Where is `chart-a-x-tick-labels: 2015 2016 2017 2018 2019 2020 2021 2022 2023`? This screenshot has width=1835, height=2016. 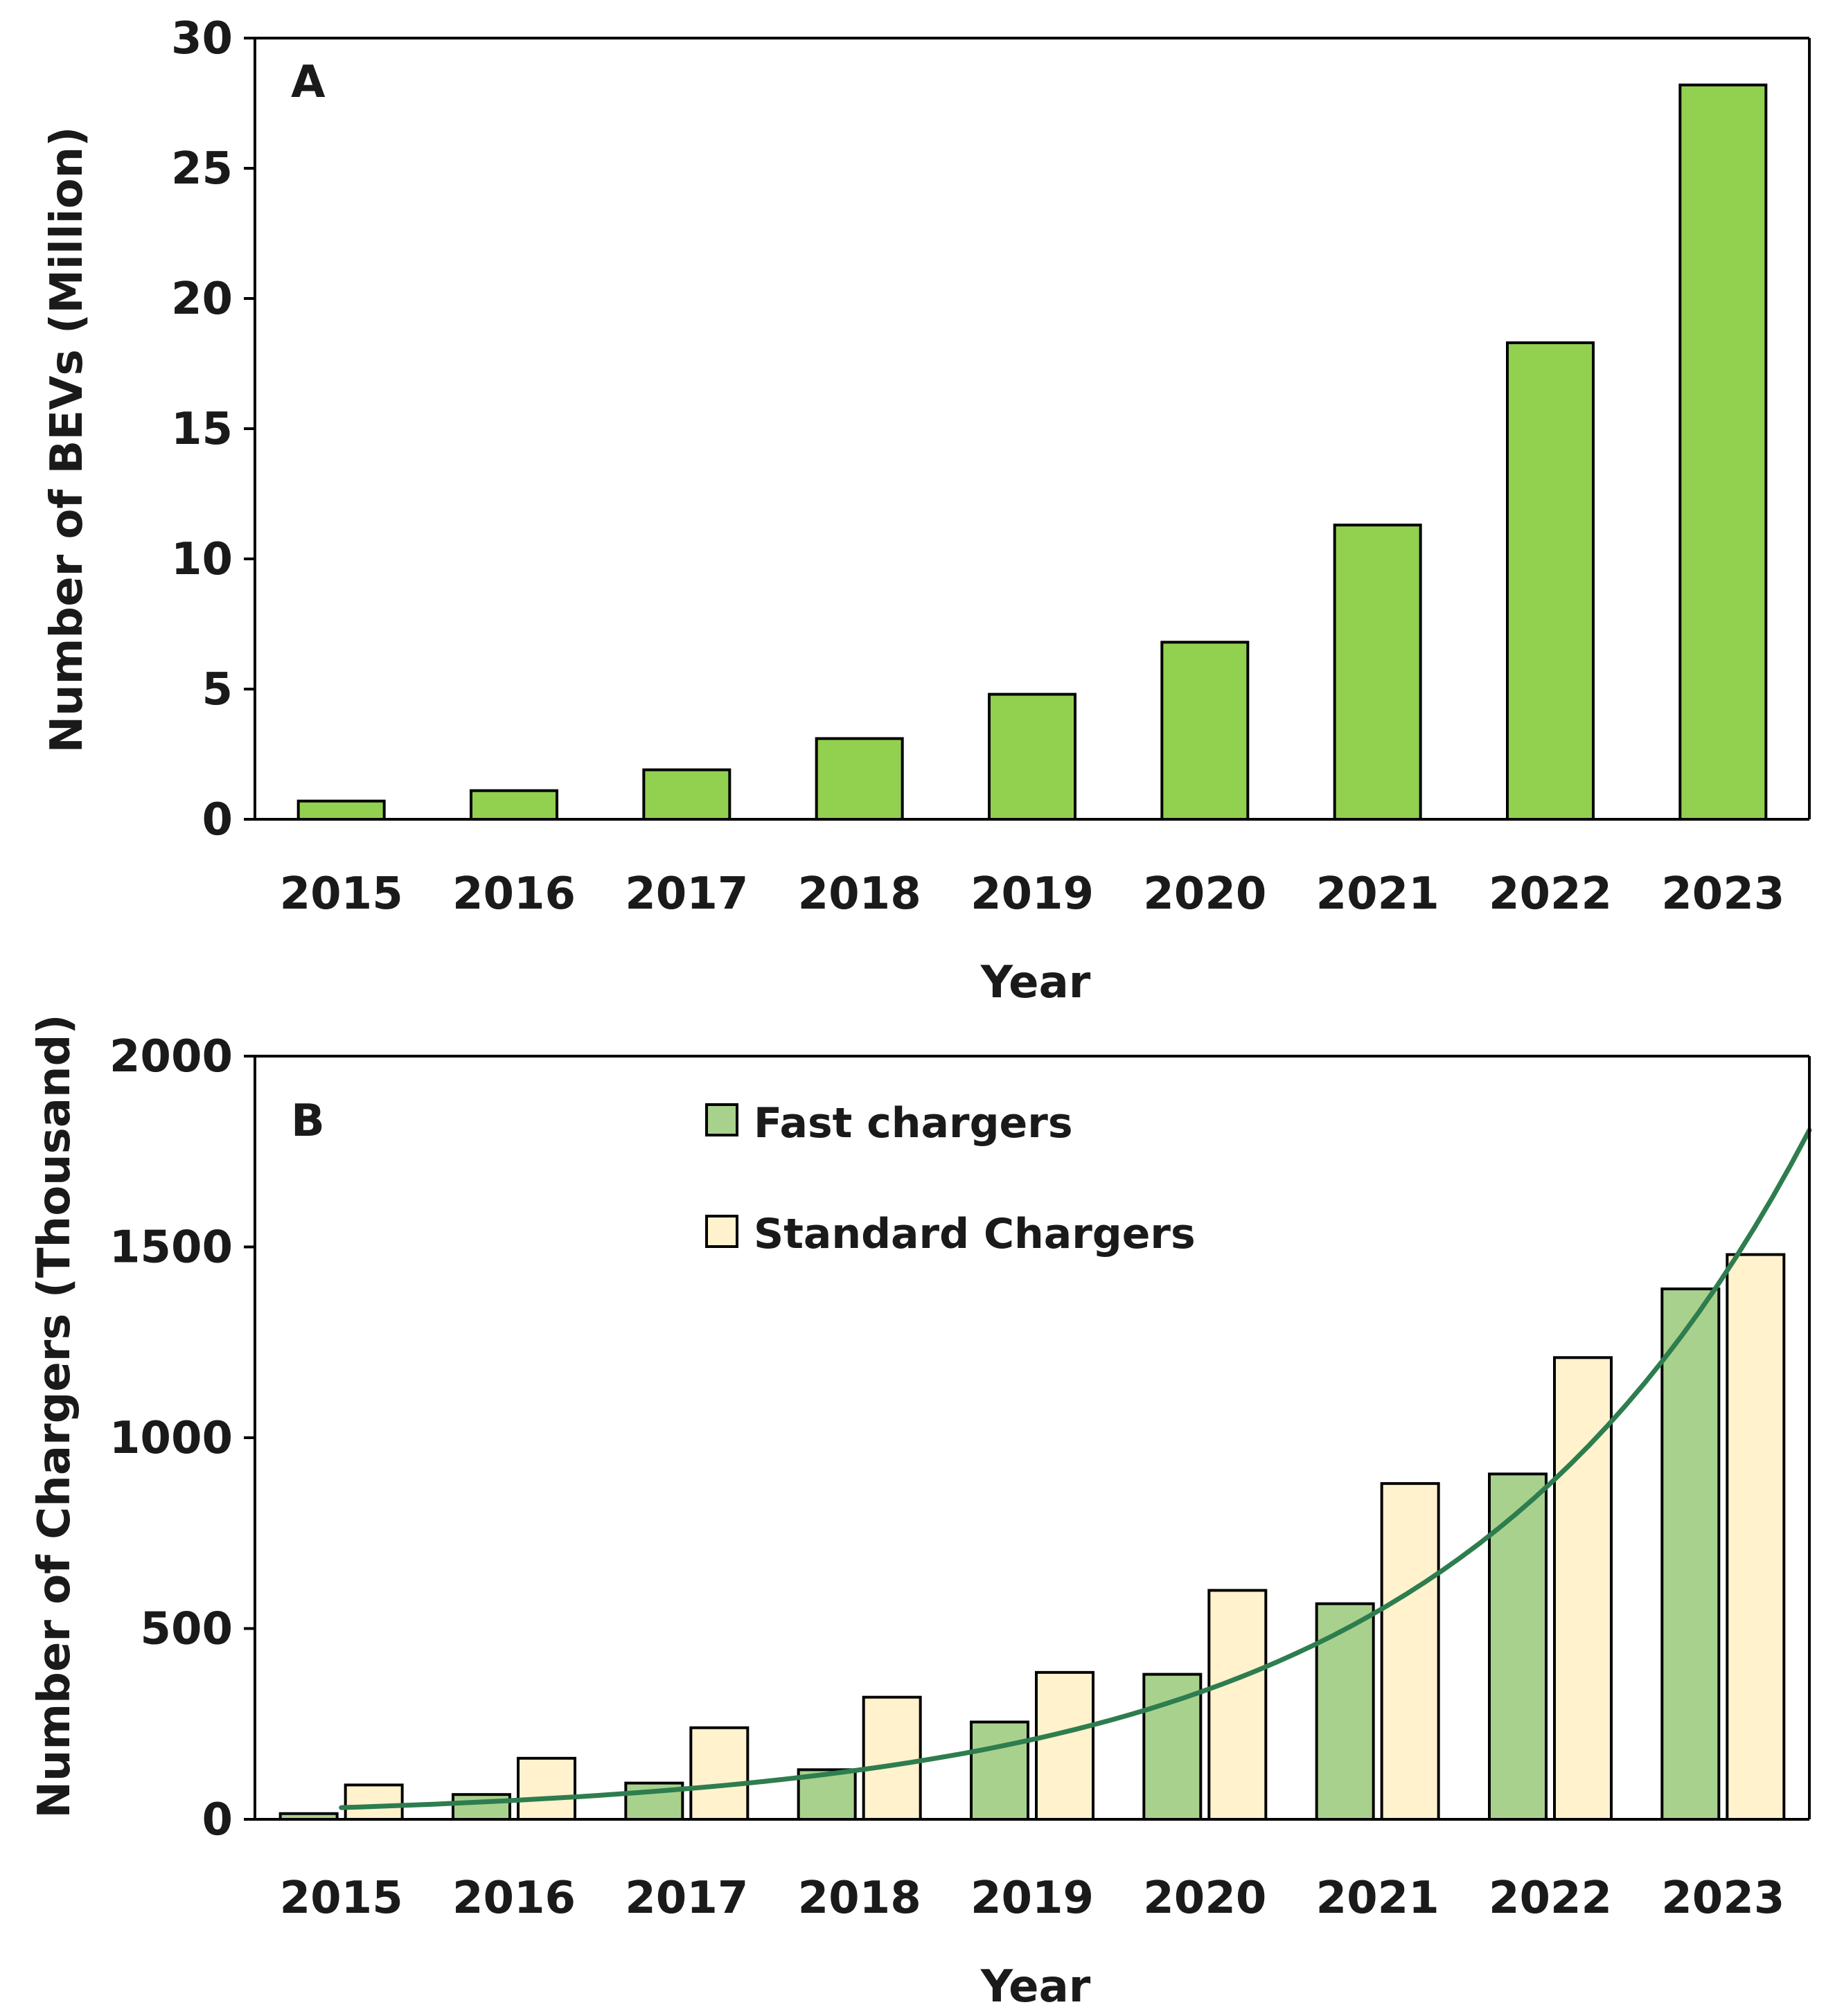 chart-a-x-tick-labels: 2015 2016 2017 2018 2019 2020 2021 2022 2023 is located at coordinates (1033, 894).